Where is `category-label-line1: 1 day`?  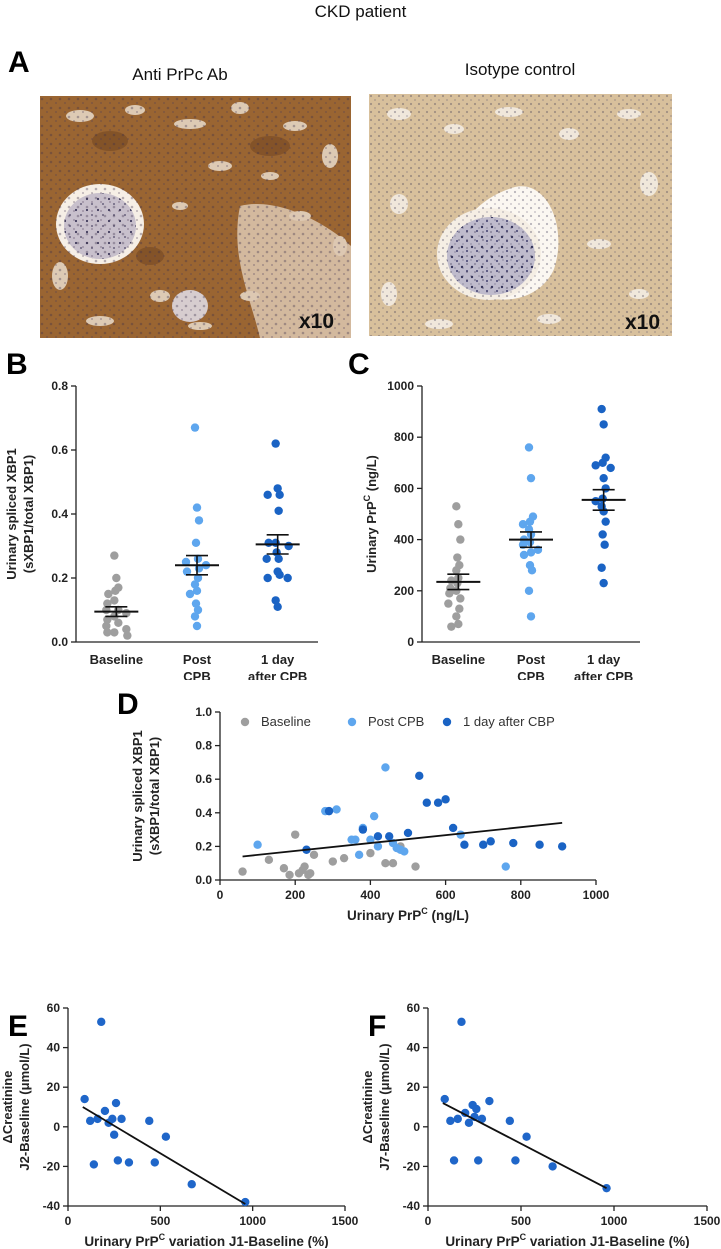
category-label-line1: 1 day is located at coordinates (604, 659).